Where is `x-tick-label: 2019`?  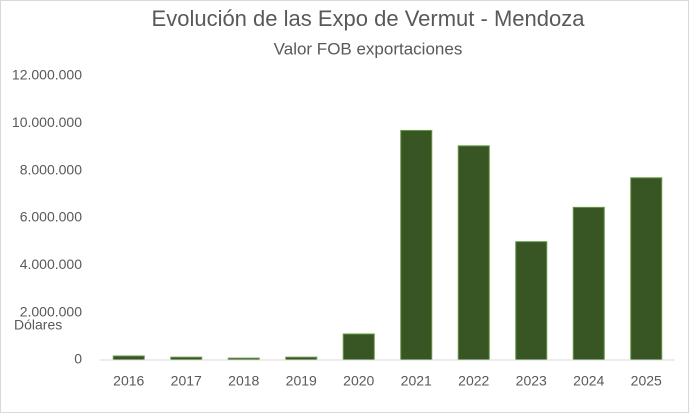
x-tick-label: 2019 is located at coordinates (301, 381).